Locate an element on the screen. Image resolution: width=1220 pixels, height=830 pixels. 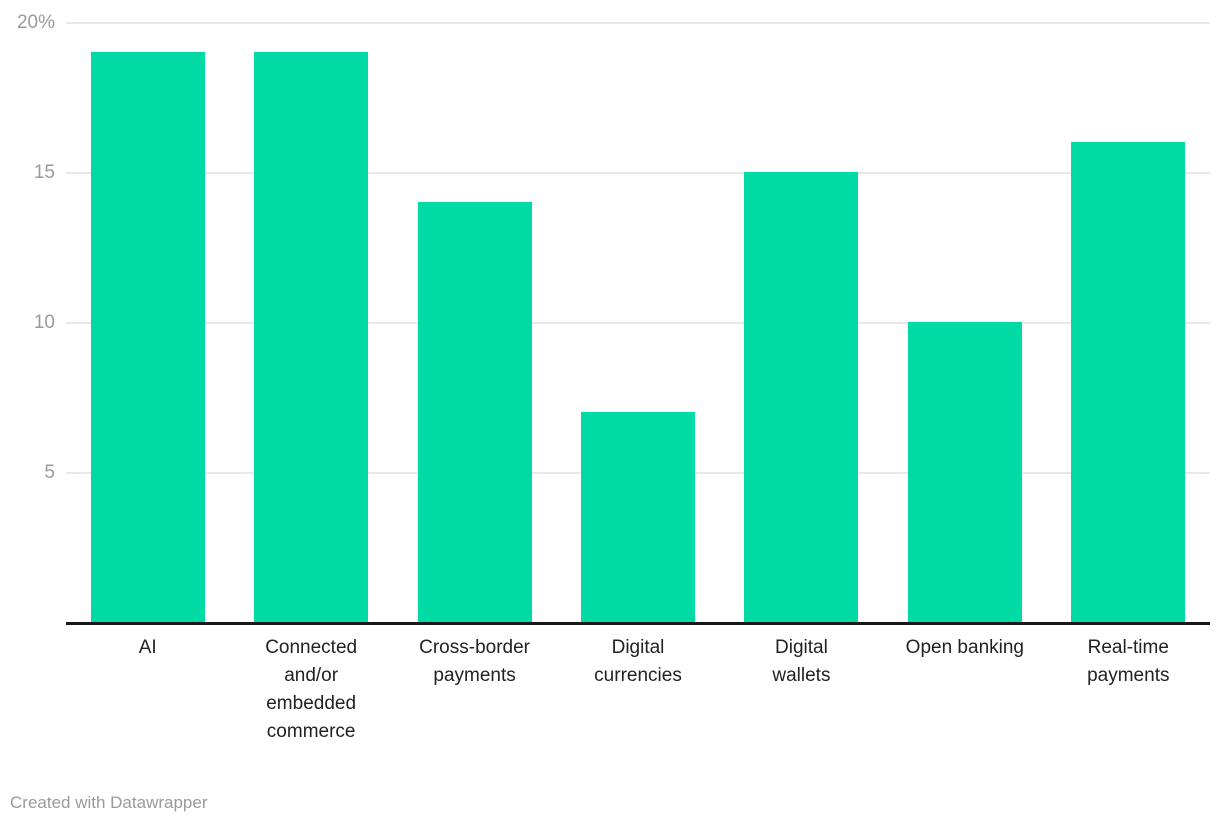
x-axis-category-label: AI is located at coordinates (147, 647).